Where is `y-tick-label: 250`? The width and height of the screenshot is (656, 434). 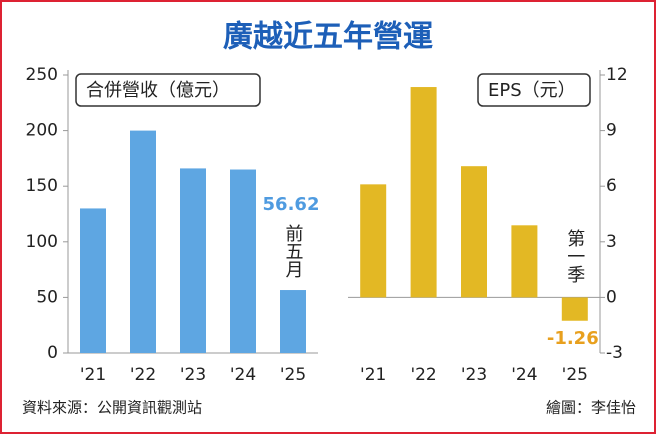 y-tick-label: 250 is located at coordinates (42, 75).